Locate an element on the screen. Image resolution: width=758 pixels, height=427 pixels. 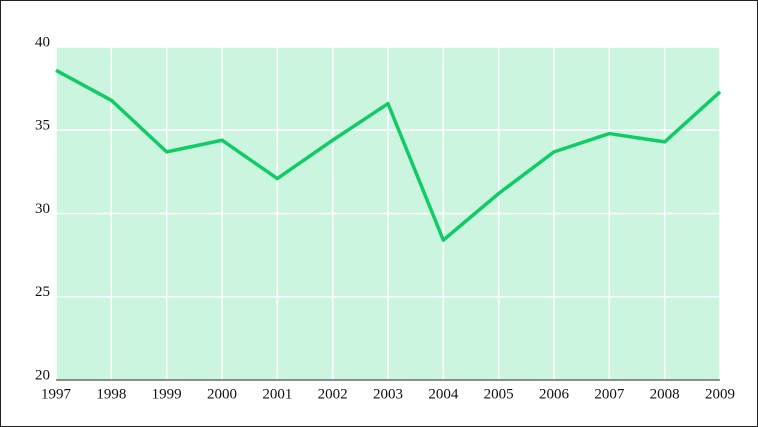
x-tick-label: 2008 is located at coordinates (665, 394).